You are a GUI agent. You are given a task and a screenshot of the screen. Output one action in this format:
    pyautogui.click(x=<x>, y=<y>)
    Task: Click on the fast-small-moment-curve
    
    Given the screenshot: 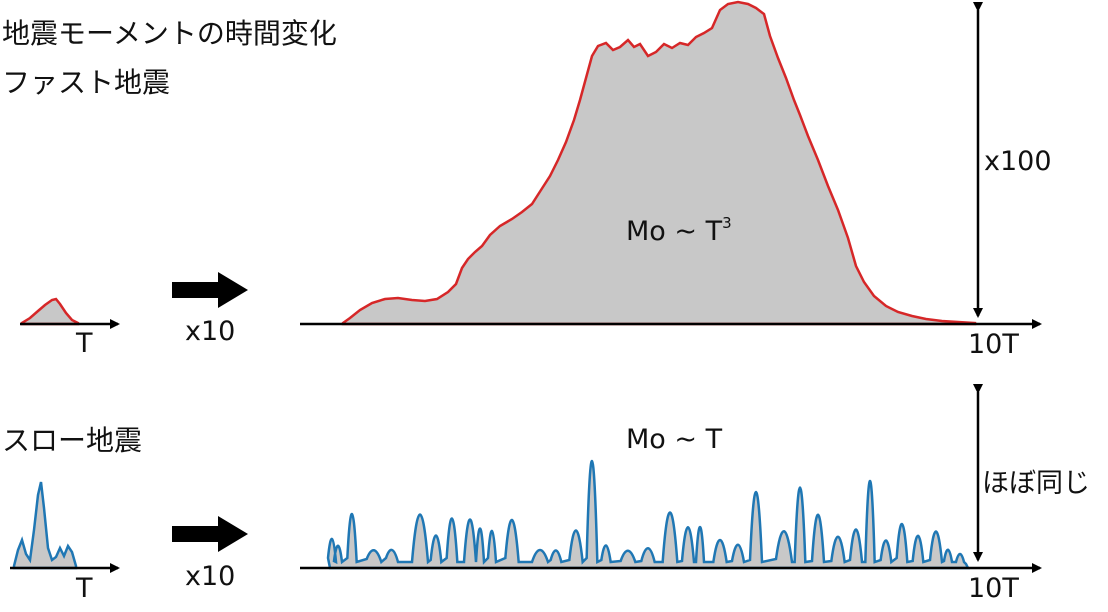 What is the action you would take?
    pyautogui.click(x=50, y=311)
    